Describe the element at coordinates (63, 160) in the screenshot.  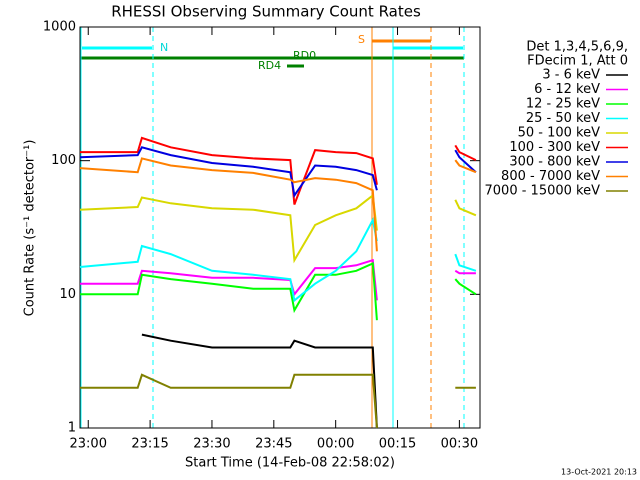
I see `y-tick-label: 100` at that location.